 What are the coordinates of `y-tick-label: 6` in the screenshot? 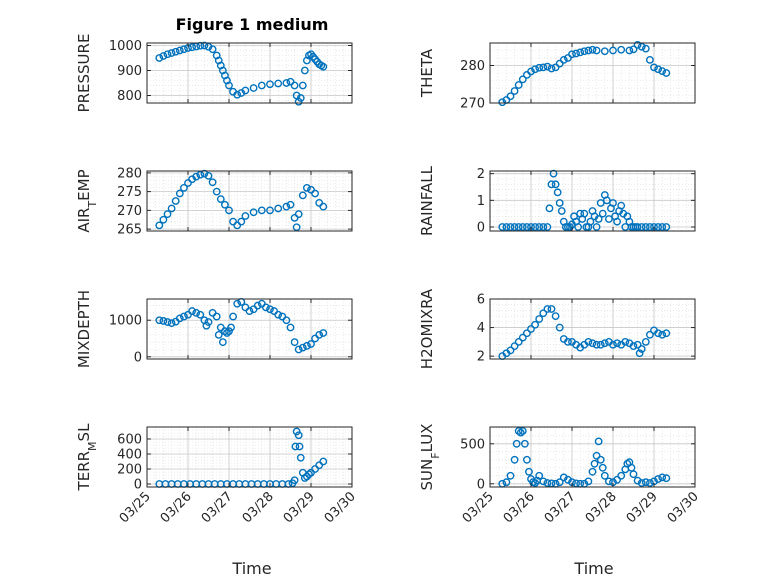 It's located at (481, 300).